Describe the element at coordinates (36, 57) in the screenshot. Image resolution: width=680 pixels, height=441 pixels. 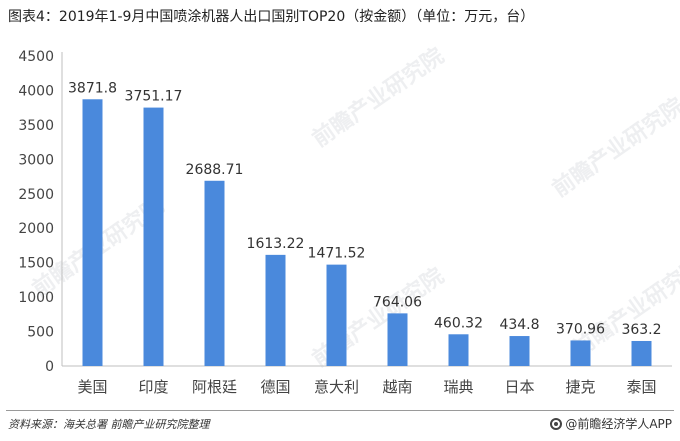
I see `y-tick-label: 4500` at that location.